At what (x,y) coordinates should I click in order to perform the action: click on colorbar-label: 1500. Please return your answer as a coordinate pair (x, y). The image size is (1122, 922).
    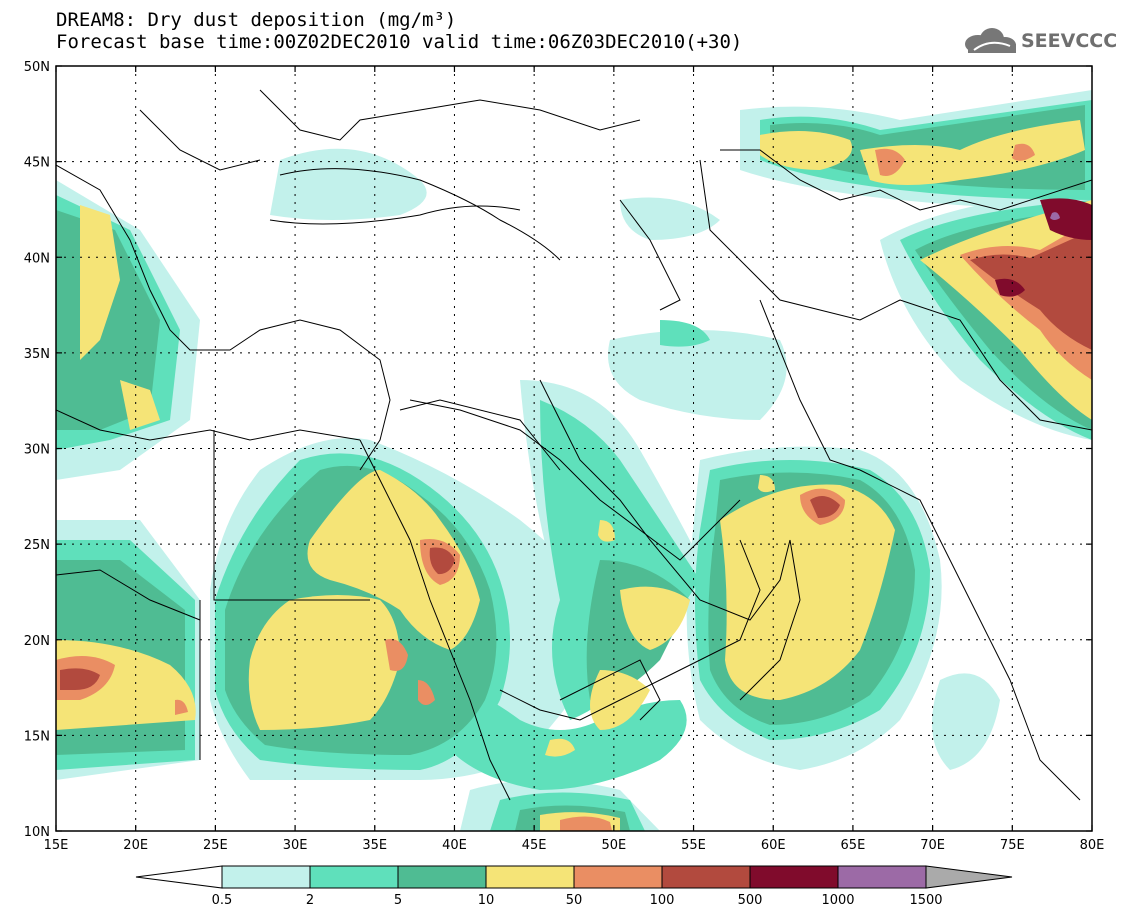
    Looking at the image, I should click on (925, 900).